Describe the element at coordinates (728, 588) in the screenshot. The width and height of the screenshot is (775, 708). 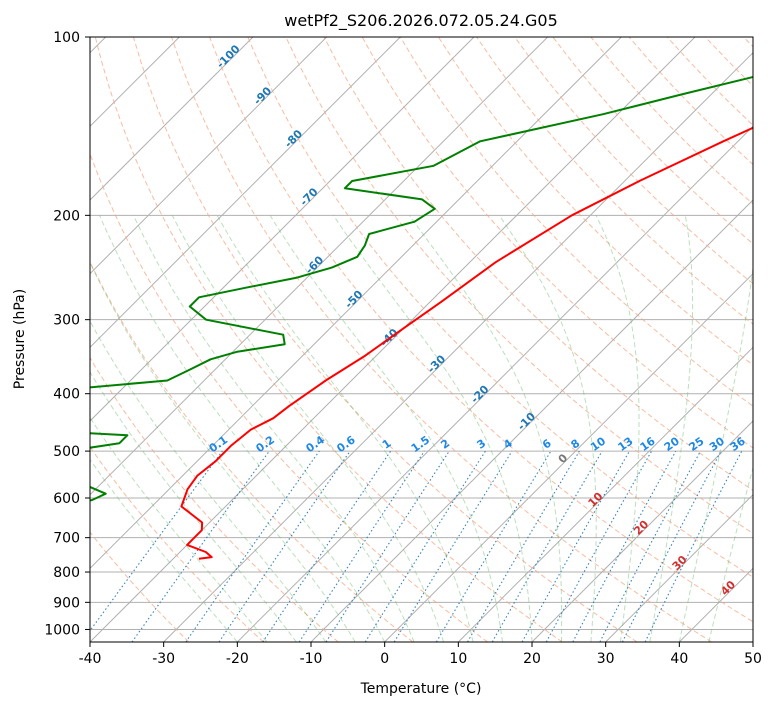
I see `isotherm-label: 40` at that location.